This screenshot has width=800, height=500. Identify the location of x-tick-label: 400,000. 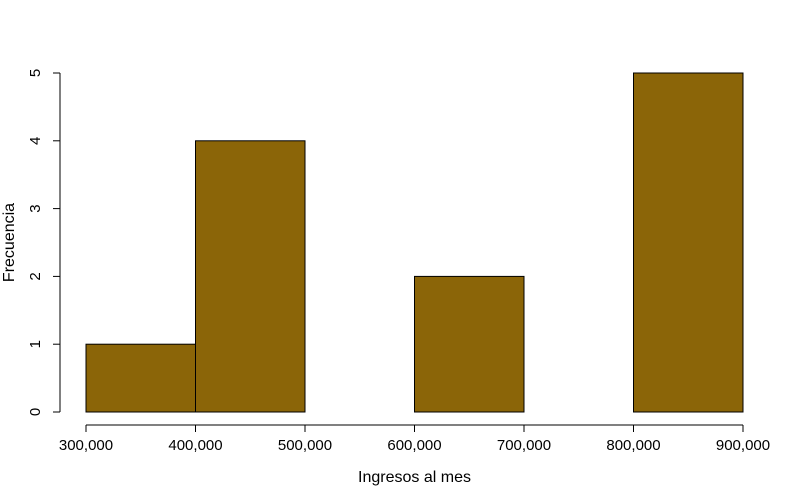
(195, 445).